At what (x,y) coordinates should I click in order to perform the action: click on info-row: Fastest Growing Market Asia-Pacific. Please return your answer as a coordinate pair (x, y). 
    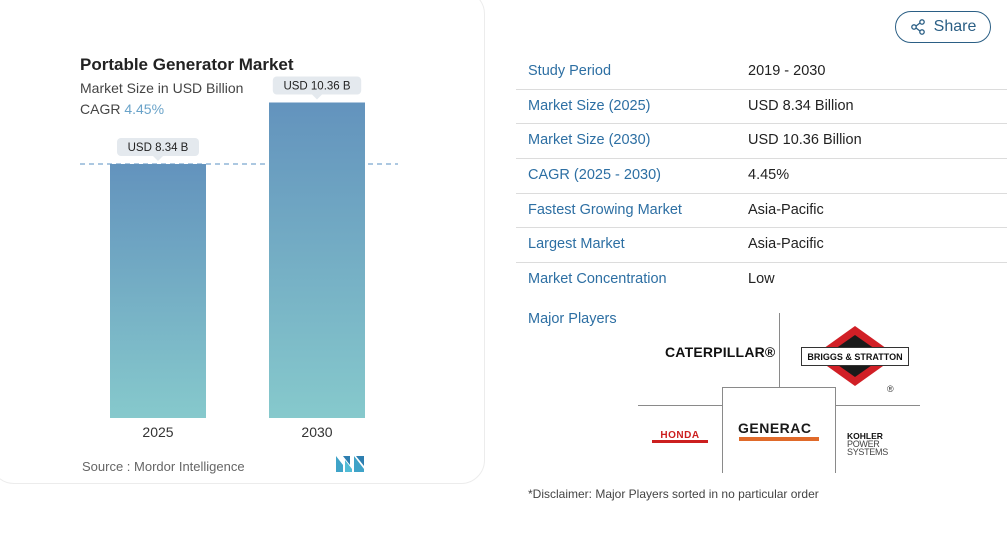
    Looking at the image, I should click on (761, 211).